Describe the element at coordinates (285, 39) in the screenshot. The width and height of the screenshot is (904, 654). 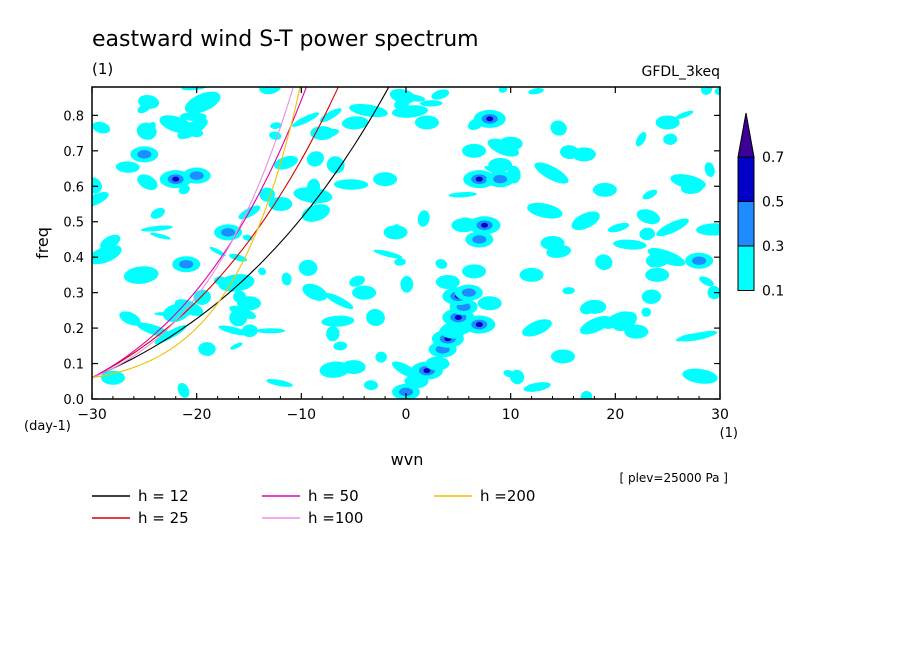
I see `chart-title: eastward wind S-T power spectrum` at that location.